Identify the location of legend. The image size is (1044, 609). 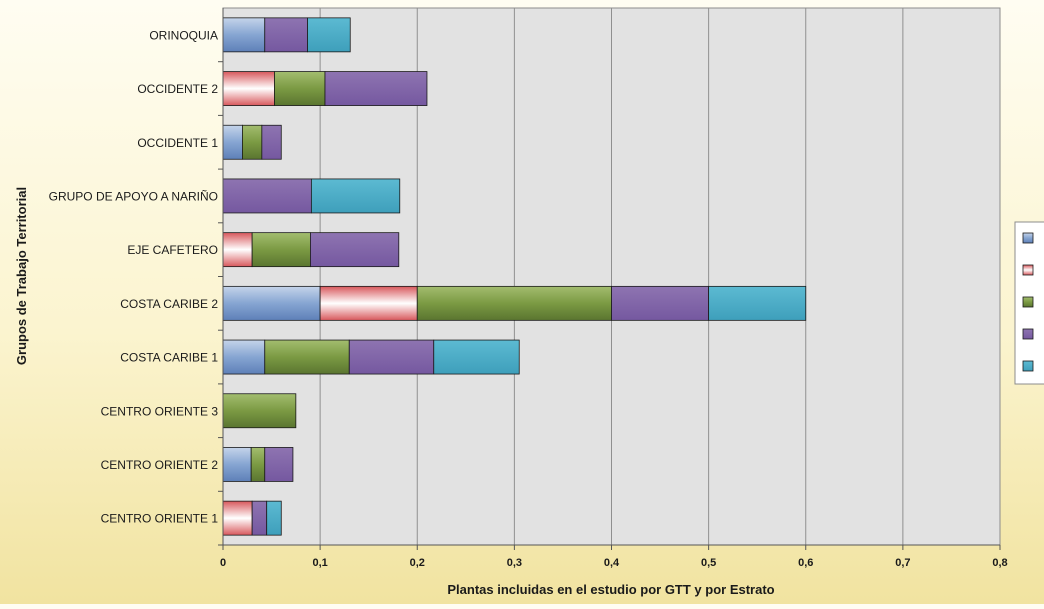
(1029, 303).